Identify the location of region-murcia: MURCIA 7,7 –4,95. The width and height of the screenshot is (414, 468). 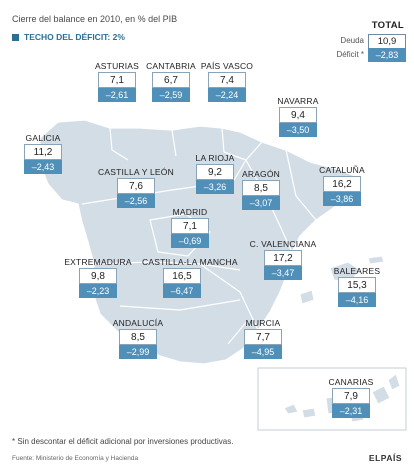
(263, 338).